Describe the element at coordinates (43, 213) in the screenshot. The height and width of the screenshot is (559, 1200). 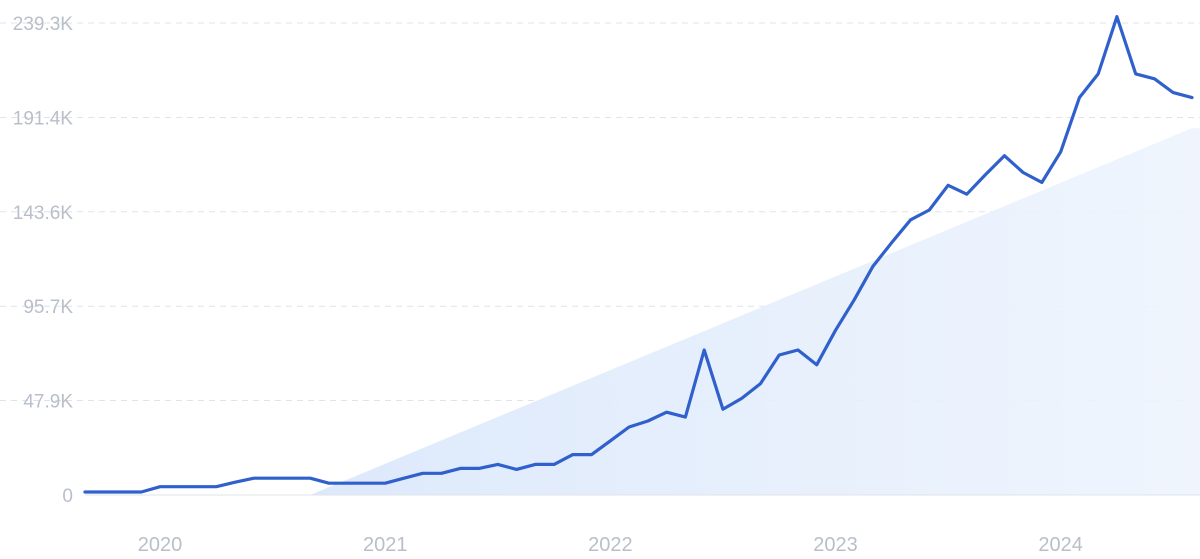
I see `y-tick-label: 143.6K` at that location.